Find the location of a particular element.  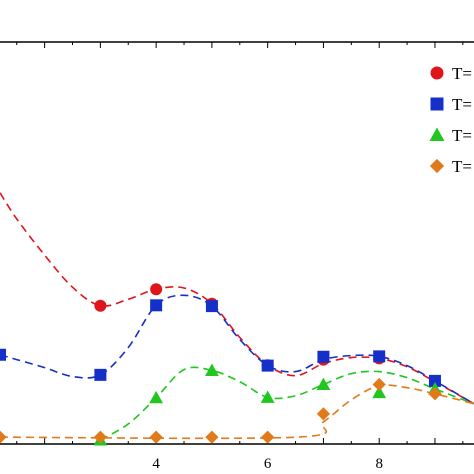

x-tick-label: 8 is located at coordinates (379, 464).